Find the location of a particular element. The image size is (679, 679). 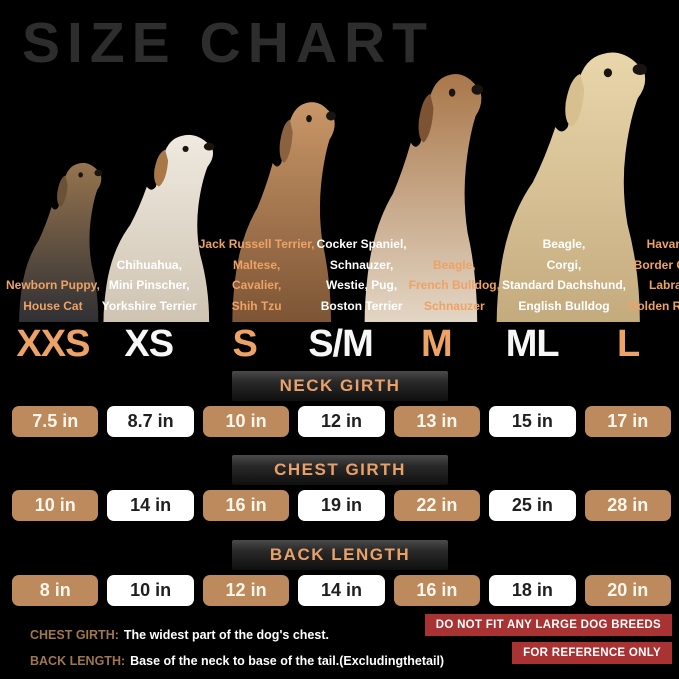

breed-name: English Bulldog is located at coordinates (564, 305).